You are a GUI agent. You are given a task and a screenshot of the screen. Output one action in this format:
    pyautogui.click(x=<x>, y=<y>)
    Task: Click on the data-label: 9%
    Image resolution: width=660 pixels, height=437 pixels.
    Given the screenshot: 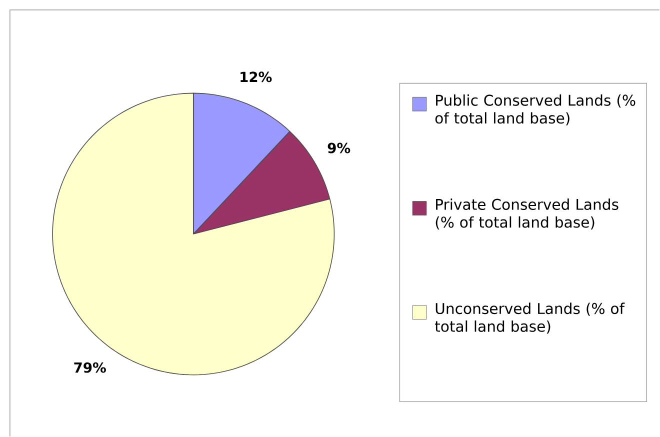 What is the action you would take?
    pyautogui.click(x=339, y=148)
    